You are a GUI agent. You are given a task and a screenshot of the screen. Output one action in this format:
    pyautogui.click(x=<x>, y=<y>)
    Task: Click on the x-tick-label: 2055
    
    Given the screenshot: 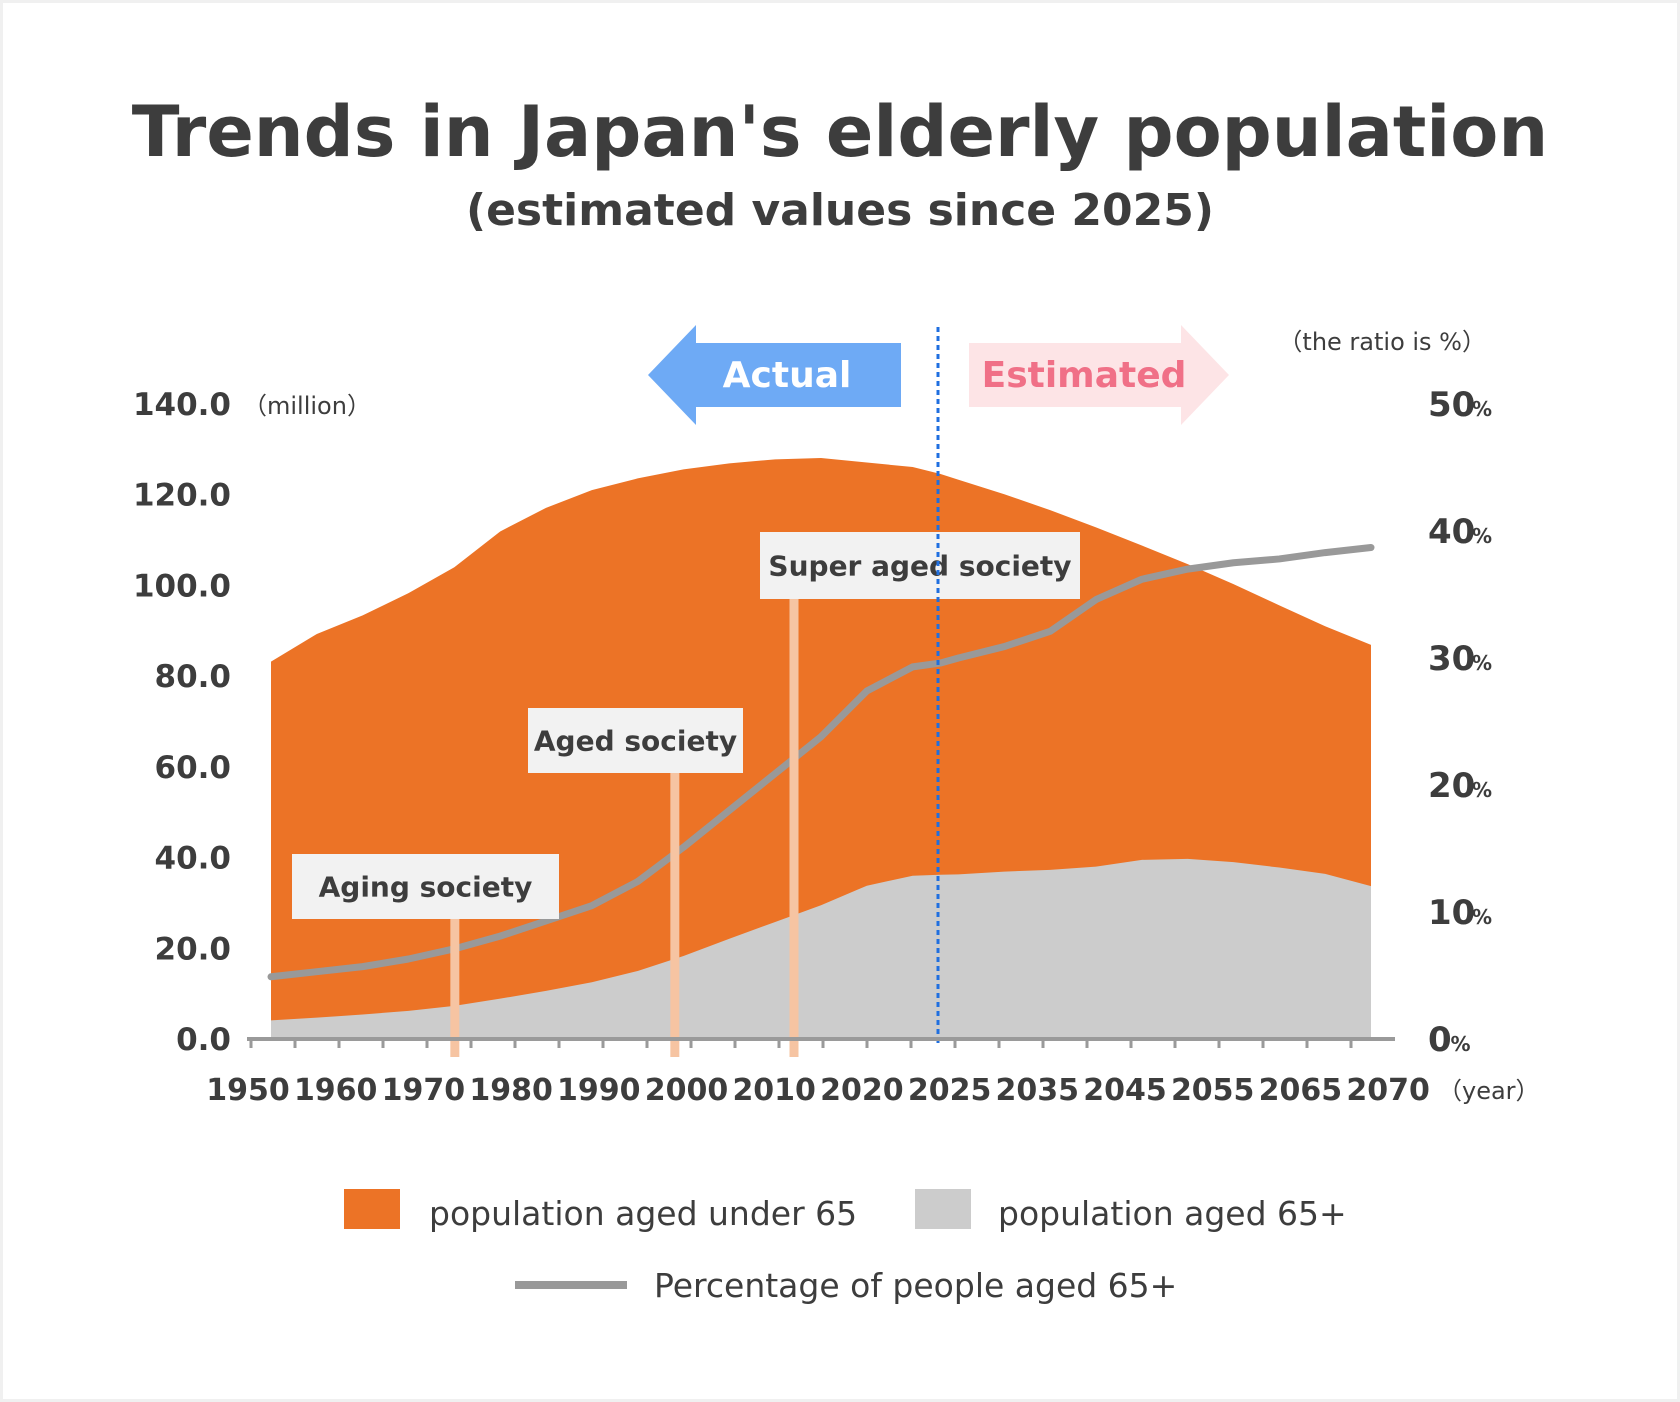 What is the action you would take?
    pyautogui.click(x=1213, y=1090)
    